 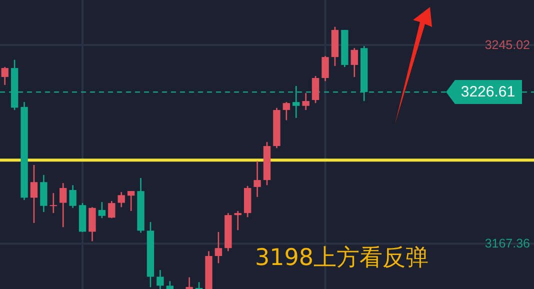 I want to click on y-tick-label: 3245.02, so click(x=507, y=45).